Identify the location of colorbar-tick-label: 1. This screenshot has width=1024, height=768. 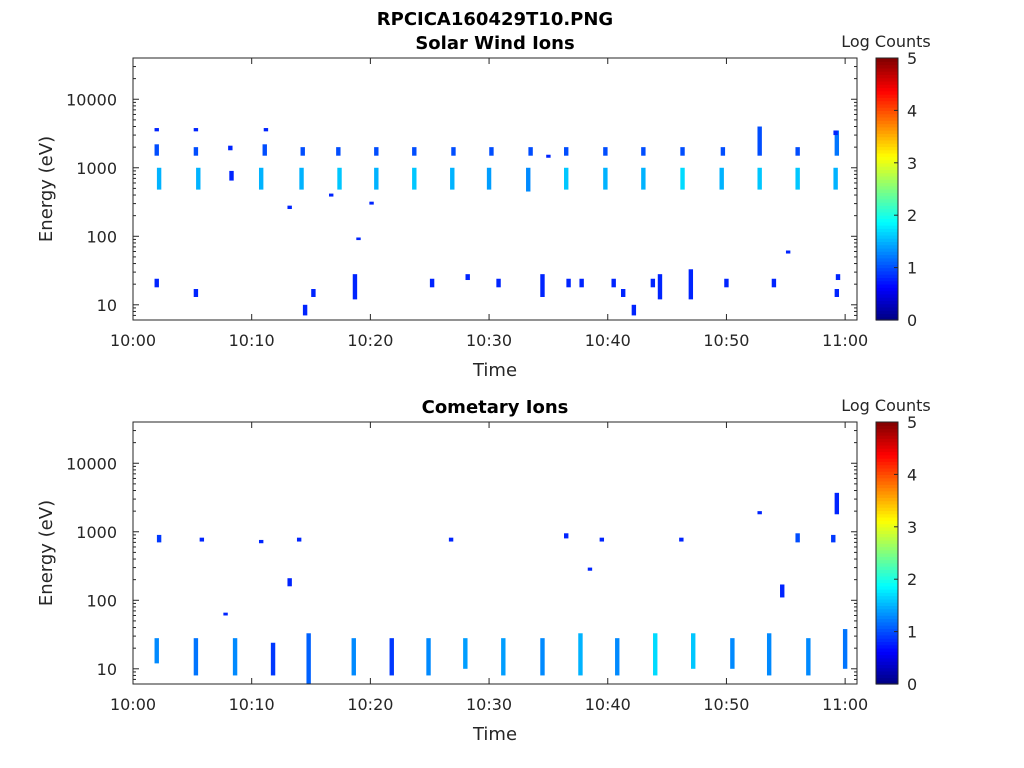
(912, 268).